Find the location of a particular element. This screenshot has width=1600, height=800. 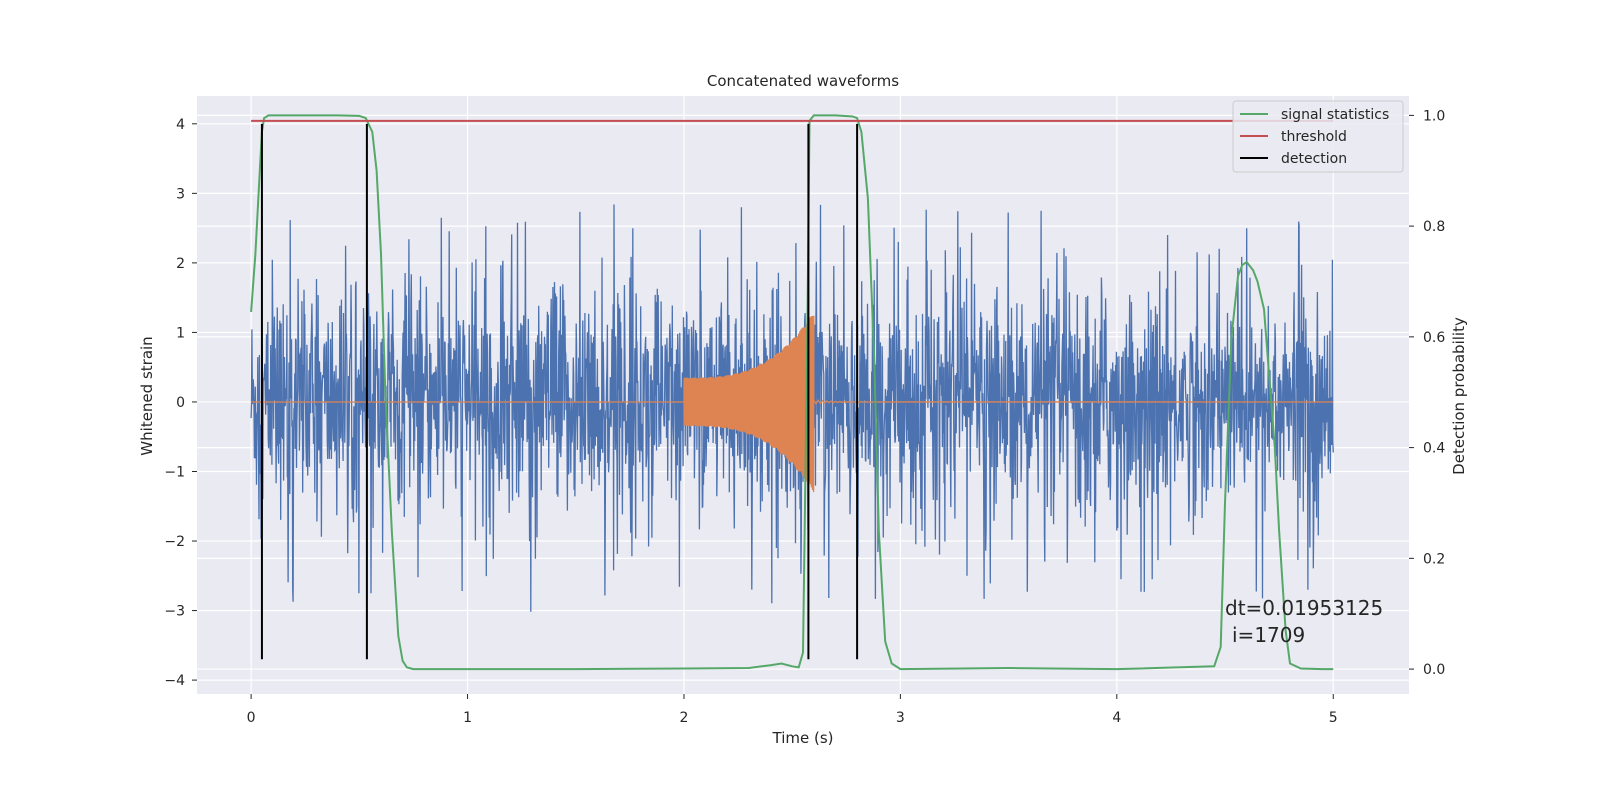

yl-tick-label: −3 is located at coordinates (174, 612).